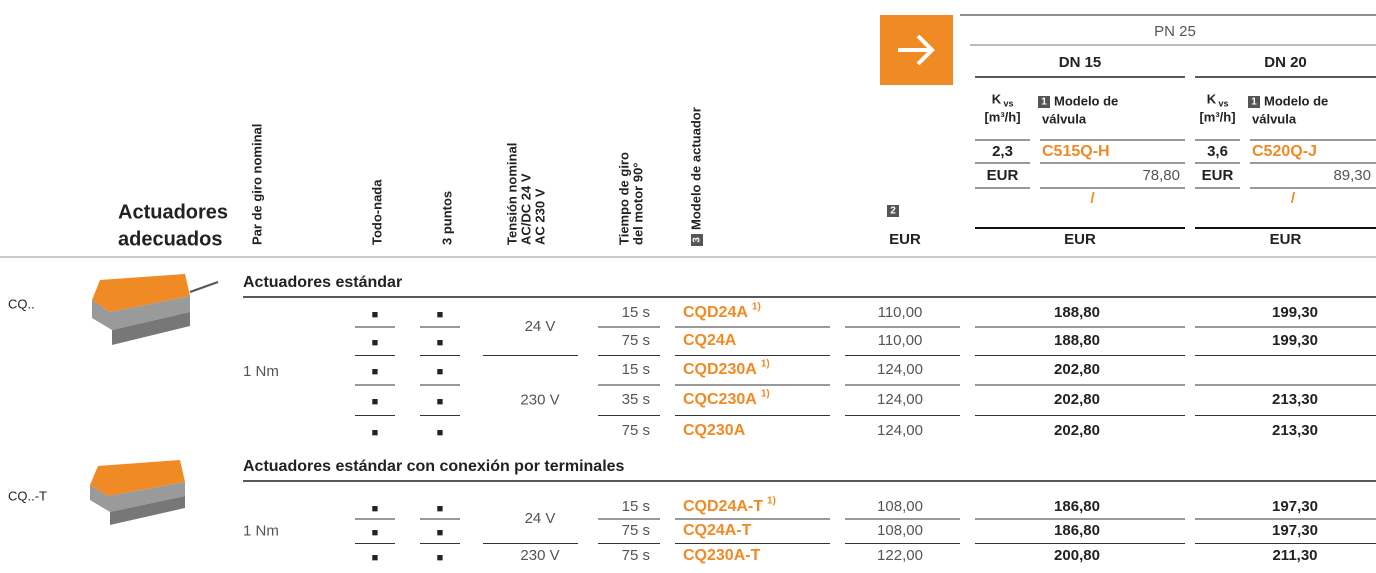 Image resolution: width=1376 pixels, height=573 pixels. What do you see at coordinates (376, 212) in the screenshot?
I see `column-header: Todo-nada` at bounding box center [376, 212].